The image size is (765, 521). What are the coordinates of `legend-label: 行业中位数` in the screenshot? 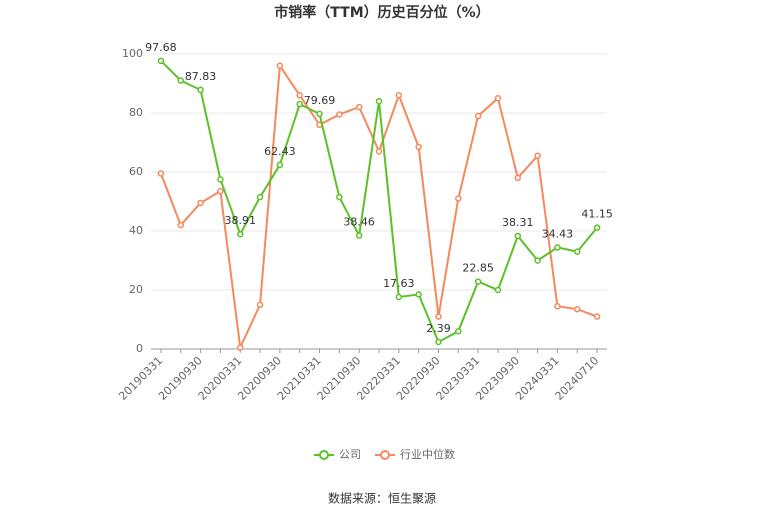 It's located at (427, 454).